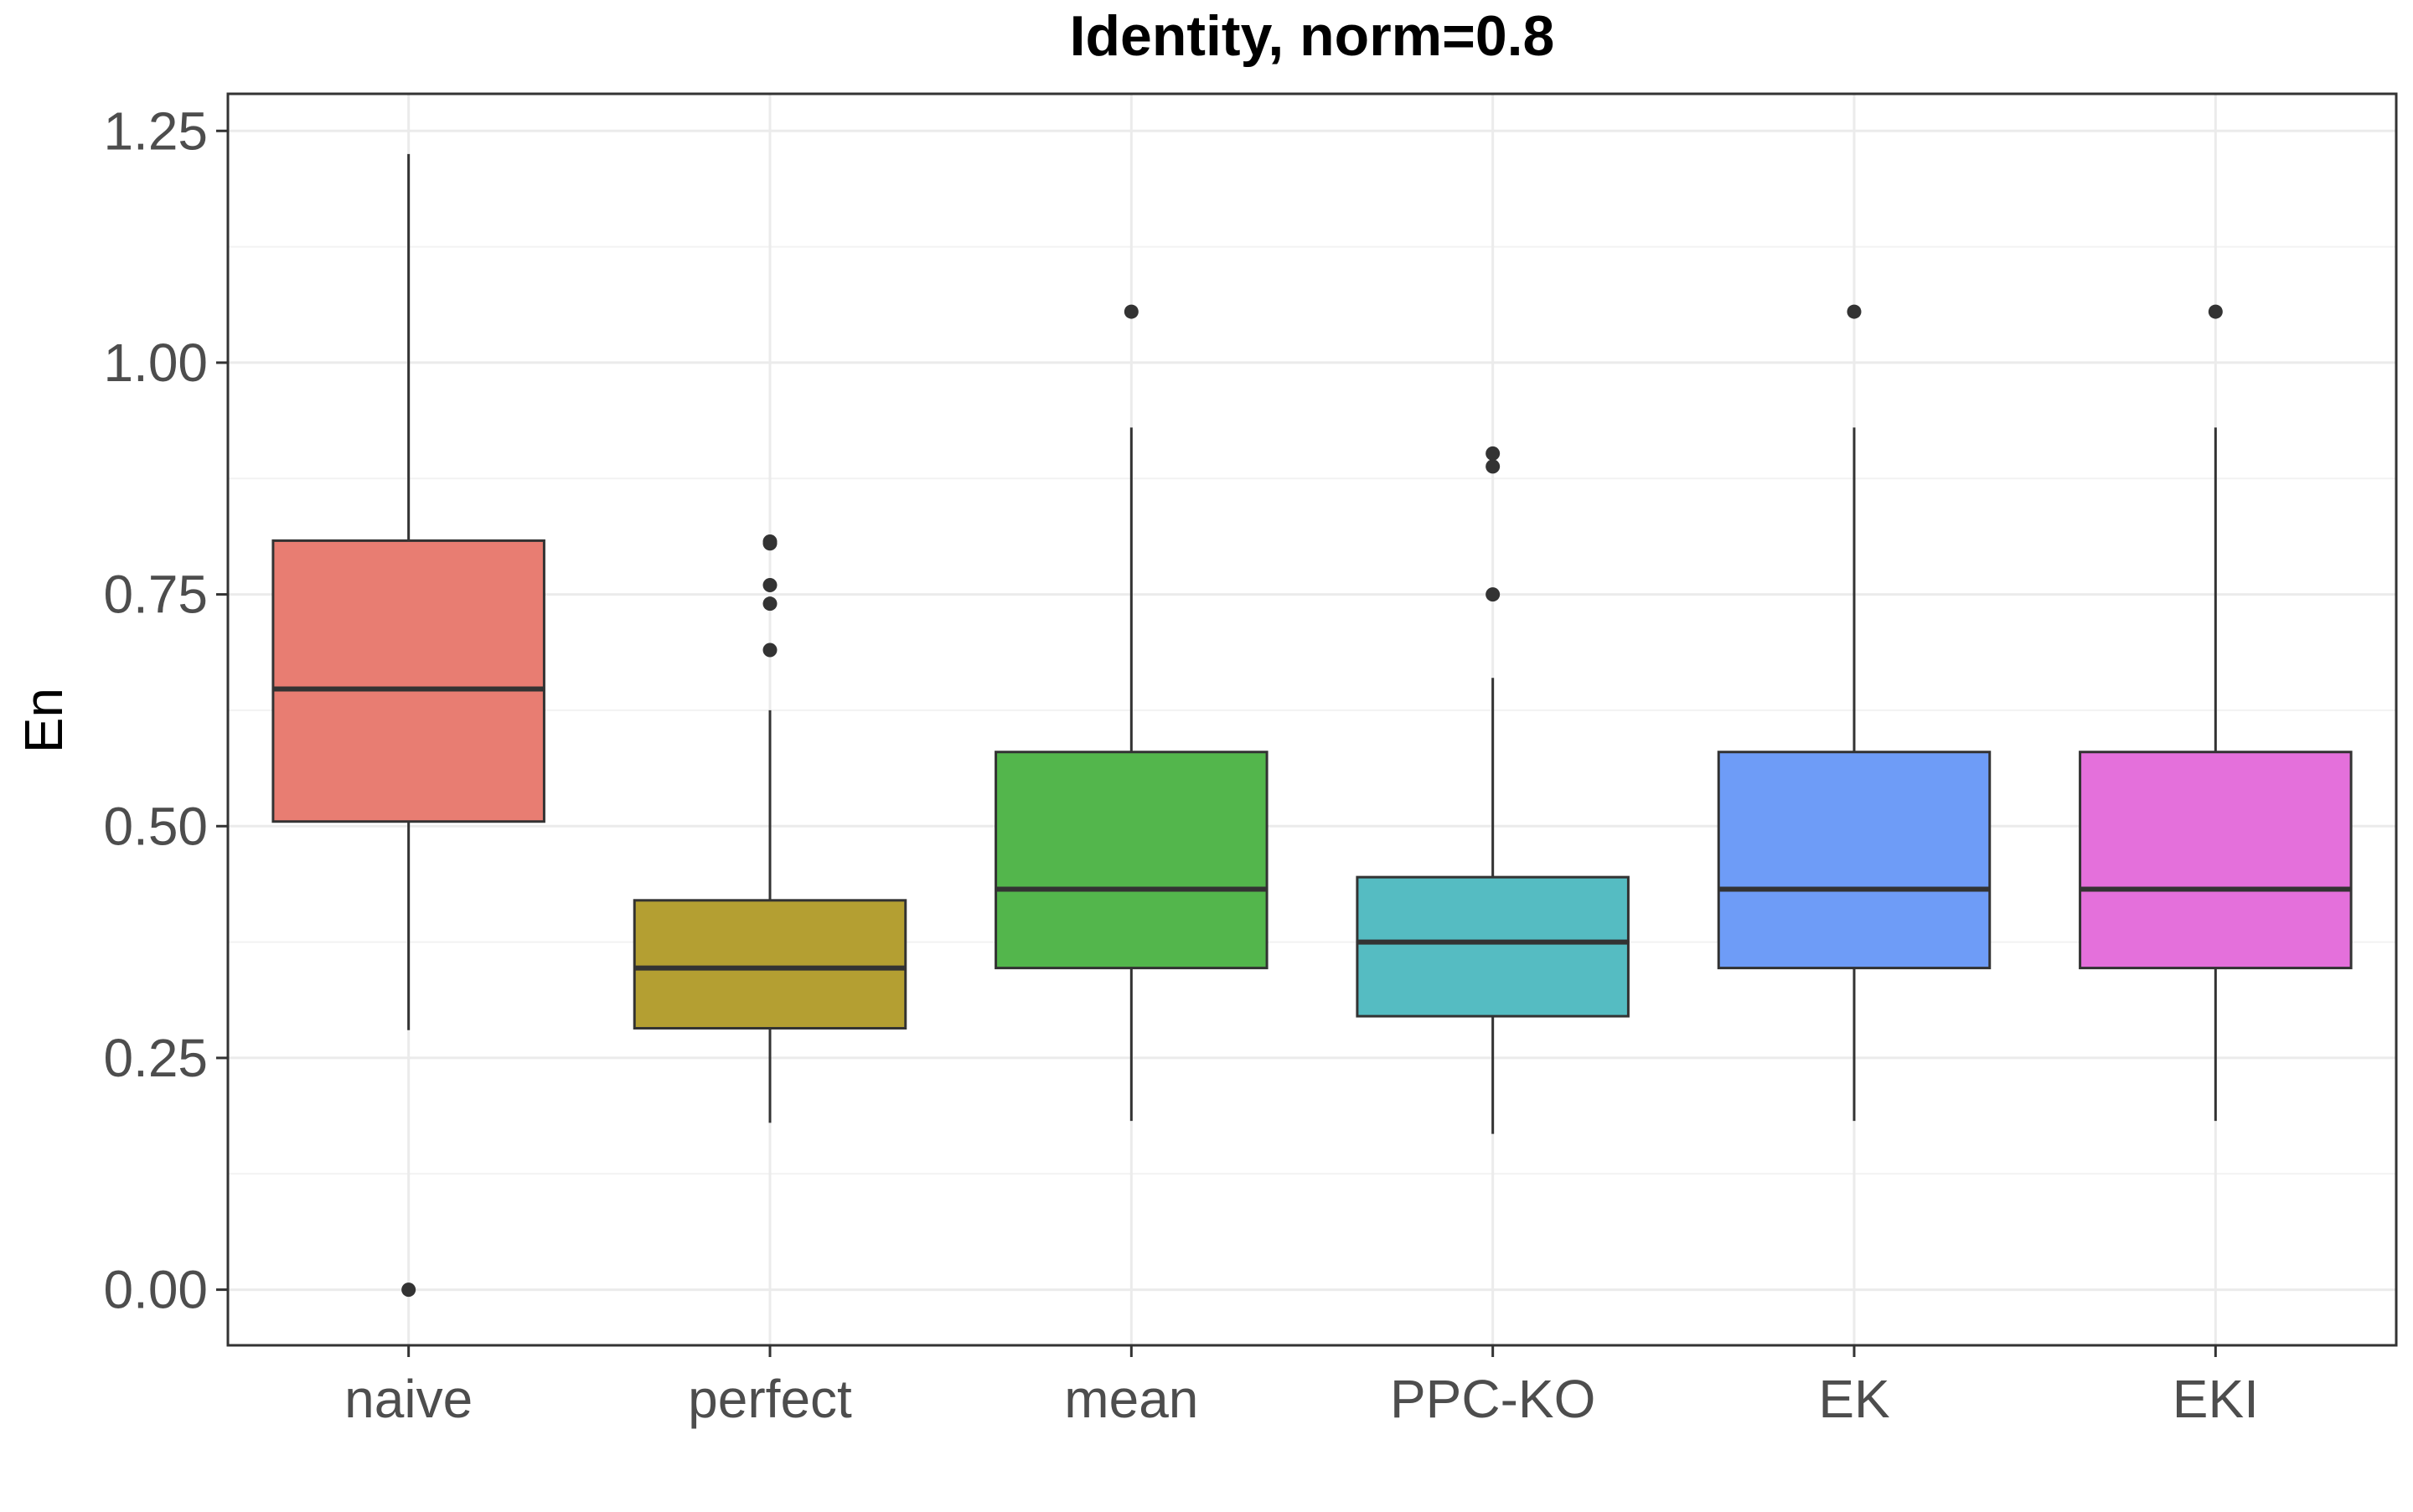  Describe the element at coordinates (155, 131) in the screenshot. I see `y-tick-label: 1.25` at that location.